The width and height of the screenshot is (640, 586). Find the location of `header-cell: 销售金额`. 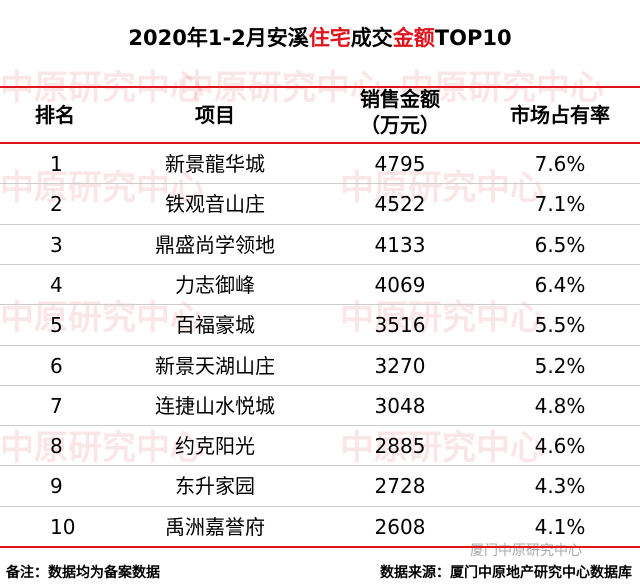

header-cell: 销售金额 is located at coordinates (400, 99).